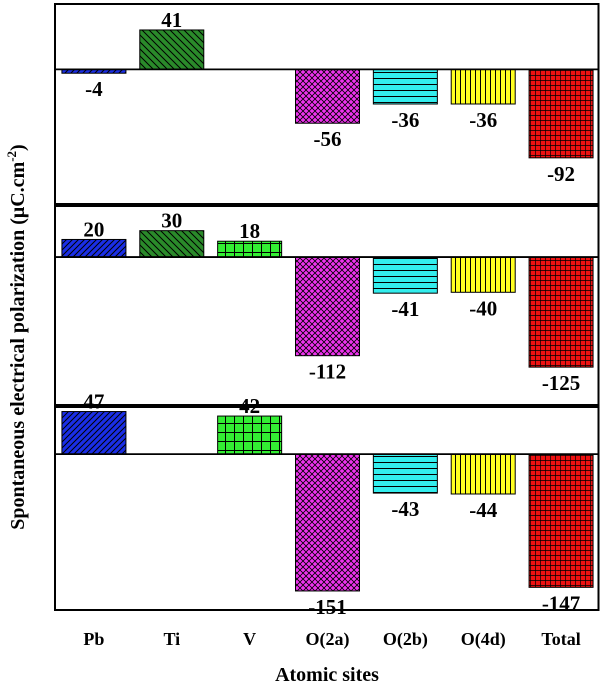 This screenshot has height=690, width=600. I want to click on x-tick-label-pb: Pb, so click(93, 639).